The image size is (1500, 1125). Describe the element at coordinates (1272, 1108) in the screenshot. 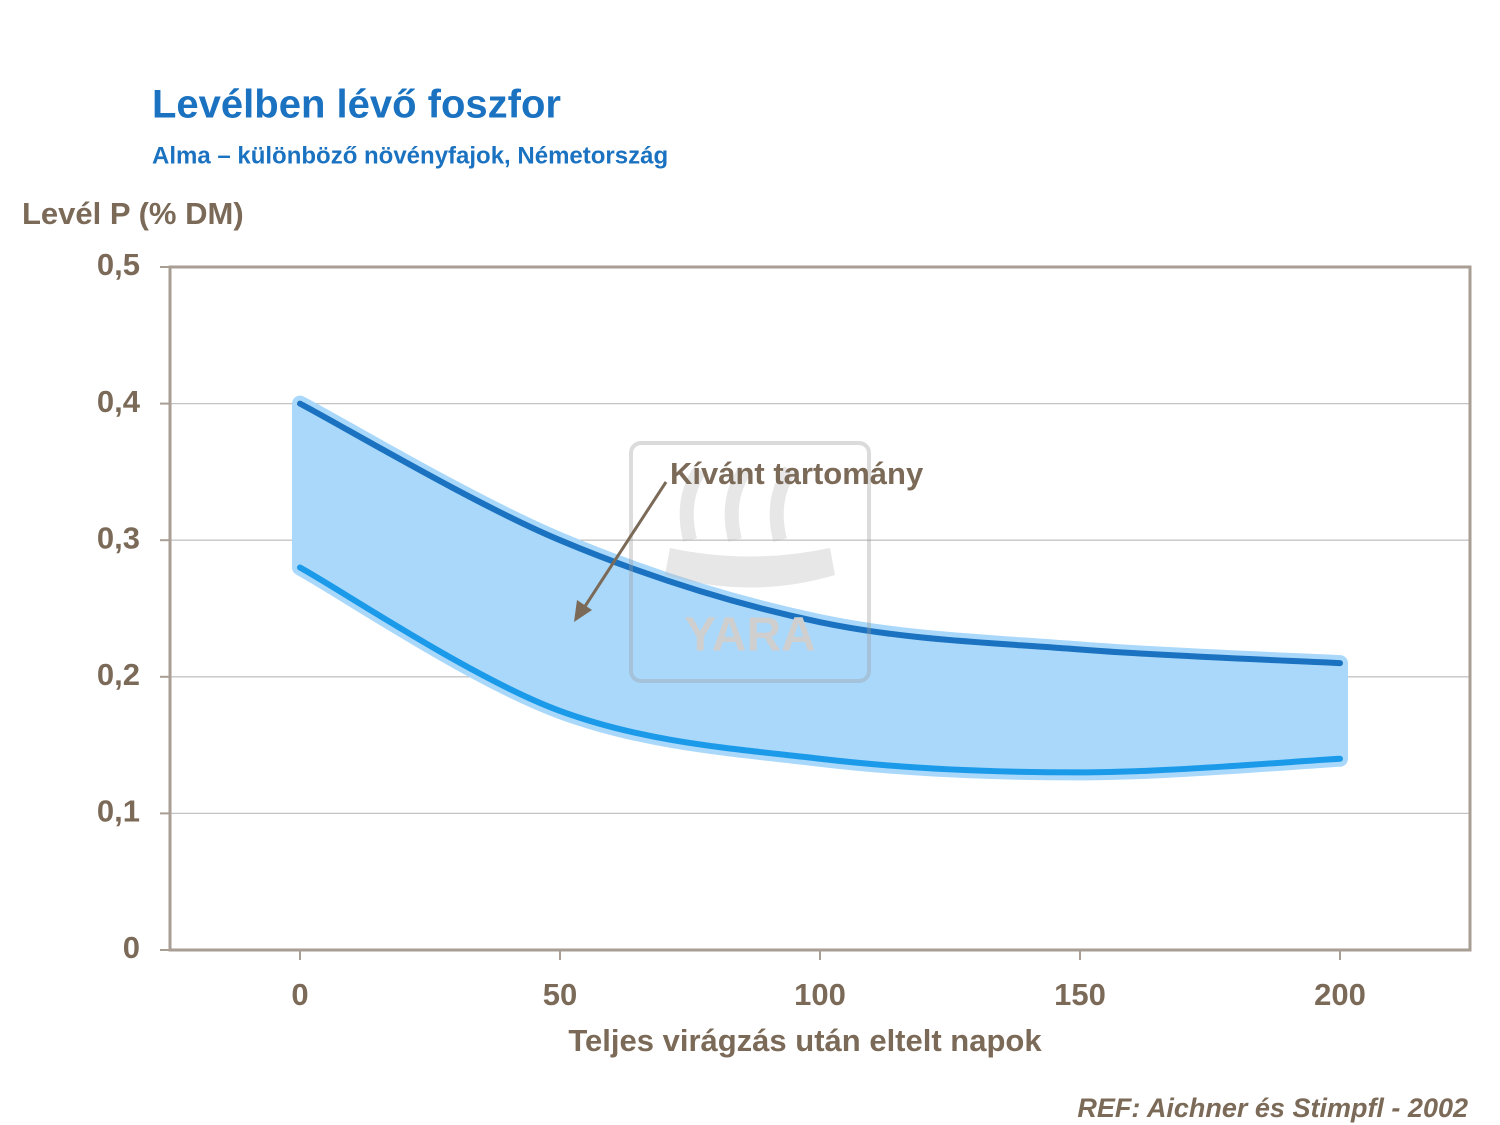

I see `source: REF: Aichner és Stimpfl - 2002` at that location.